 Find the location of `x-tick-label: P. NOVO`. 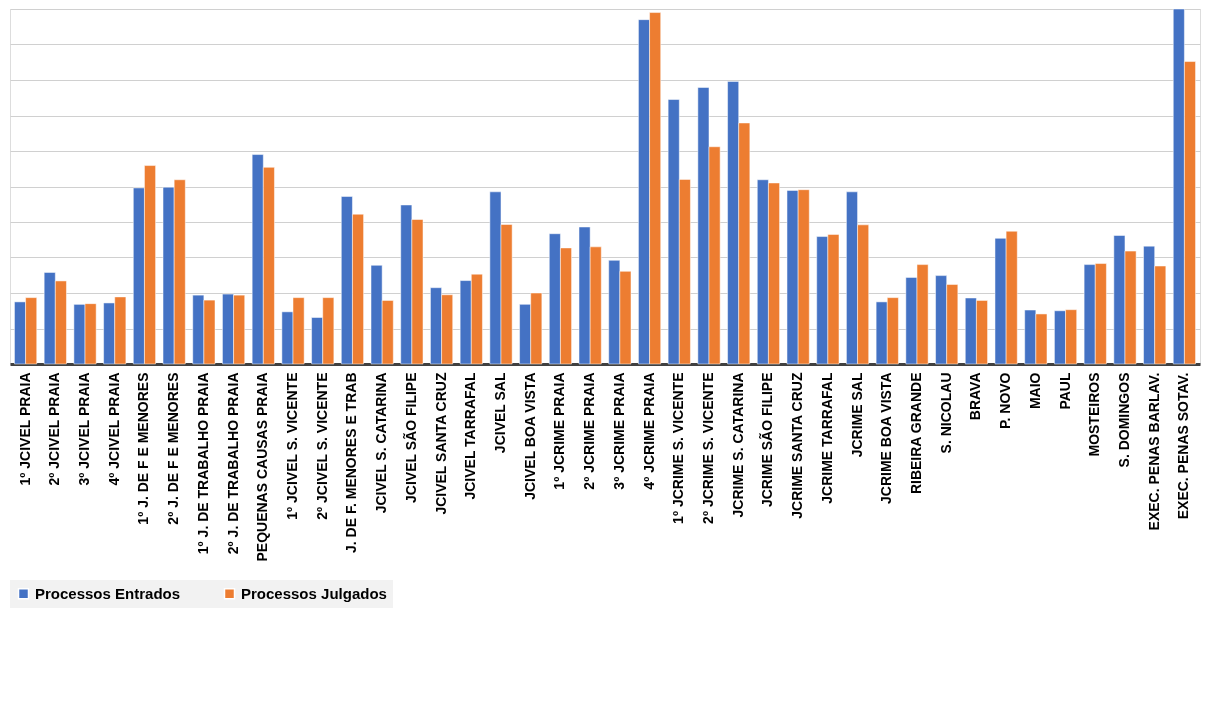

x-tick-label: P. NOVO is located at coordinates (1005, 401).